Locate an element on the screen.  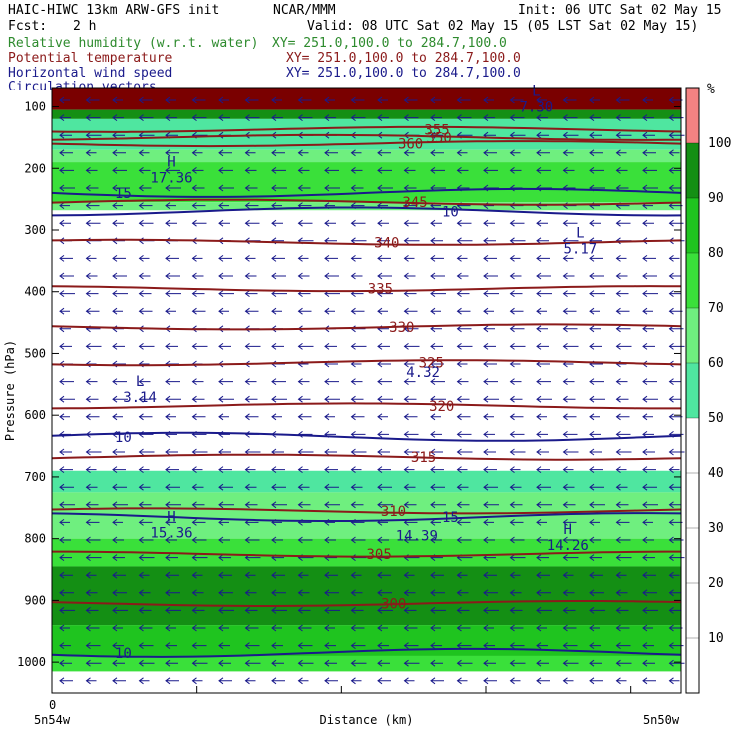
field-theta-xy: XY= 251.0,100.0 to 284.7,100.0 is located at coordinates (403, 58).